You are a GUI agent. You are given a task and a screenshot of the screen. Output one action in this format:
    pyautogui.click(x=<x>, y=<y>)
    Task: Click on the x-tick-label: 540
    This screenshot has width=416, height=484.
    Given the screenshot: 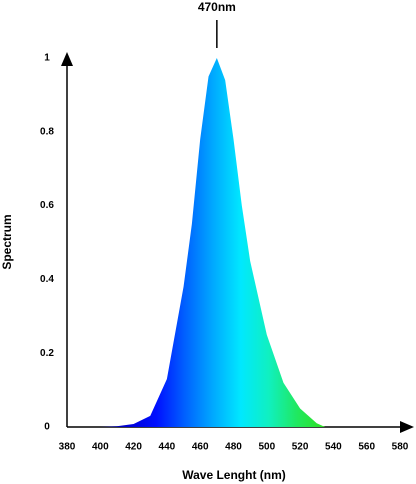 What is the action you would take?
    pyautogui.click(x=333, y=447)
    